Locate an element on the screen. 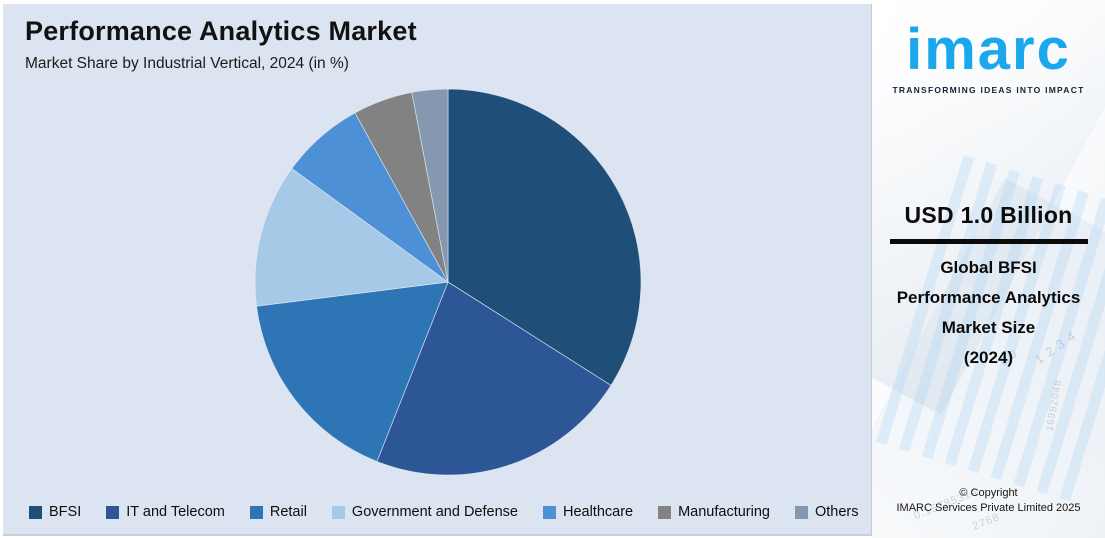 This screenshot has width=1105, height=538. legend-item: IT and Telecom is located at coordinates (165, 512).